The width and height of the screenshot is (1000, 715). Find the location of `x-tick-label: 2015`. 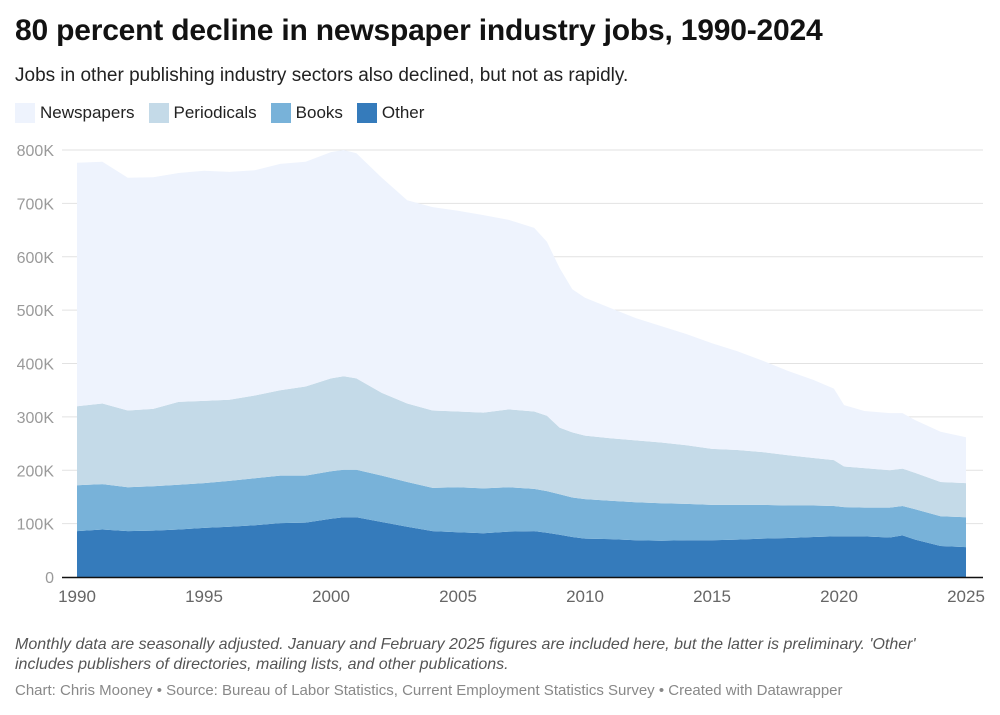

x-tick-label: 2015 is located at coordinates (712, 596).